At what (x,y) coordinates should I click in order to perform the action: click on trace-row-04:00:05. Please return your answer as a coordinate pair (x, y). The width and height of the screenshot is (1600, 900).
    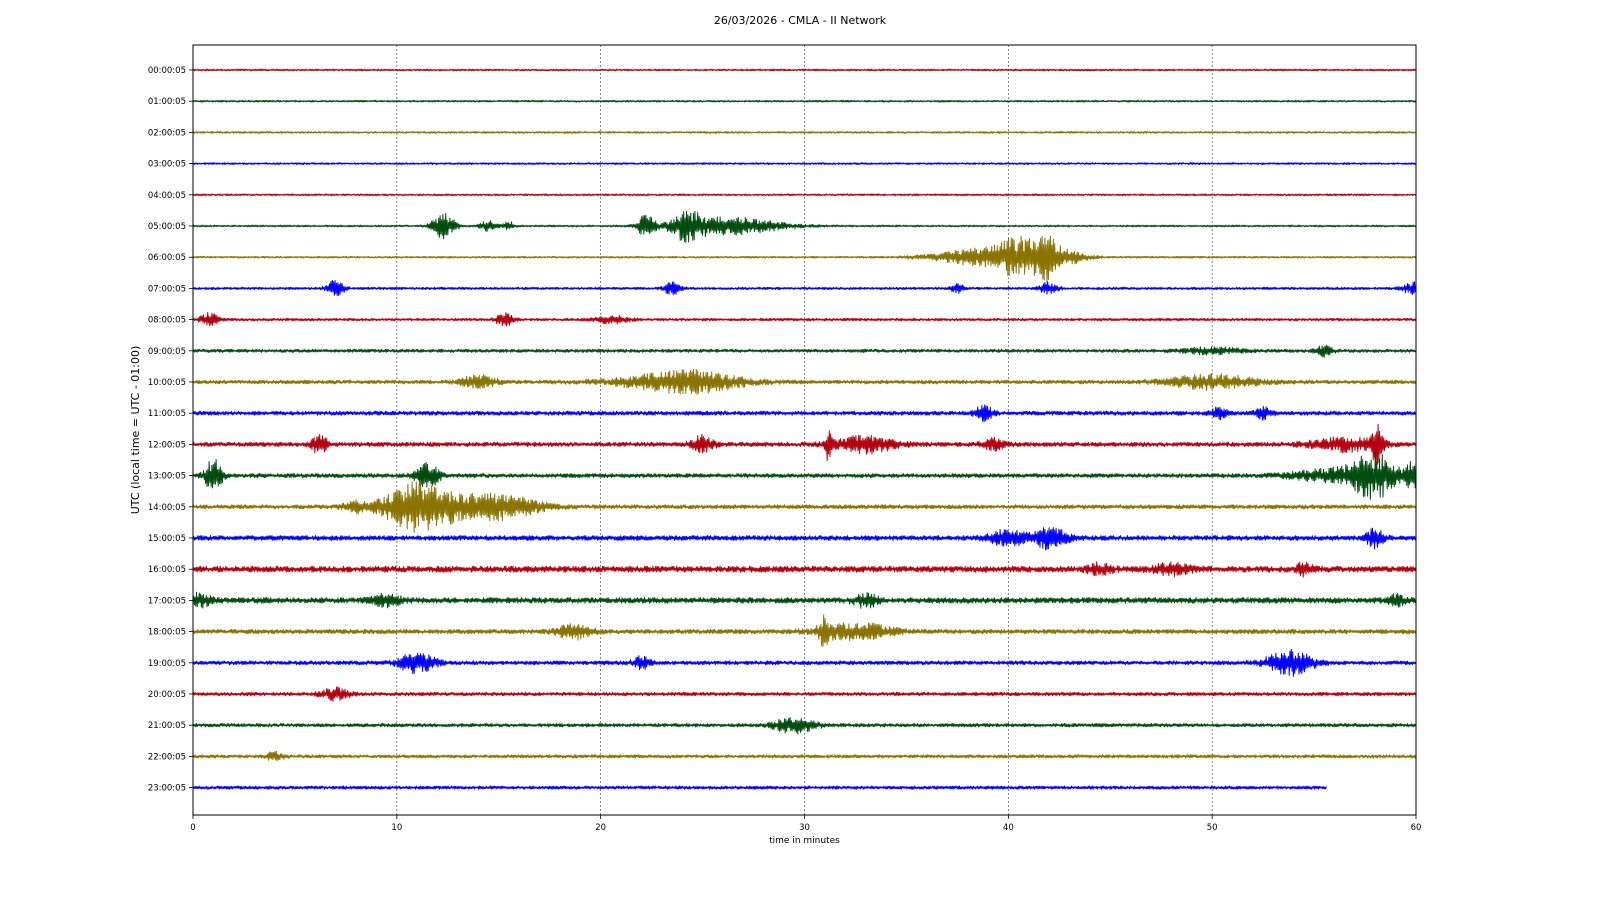
    Looking at the image, I should click on (804, 195).